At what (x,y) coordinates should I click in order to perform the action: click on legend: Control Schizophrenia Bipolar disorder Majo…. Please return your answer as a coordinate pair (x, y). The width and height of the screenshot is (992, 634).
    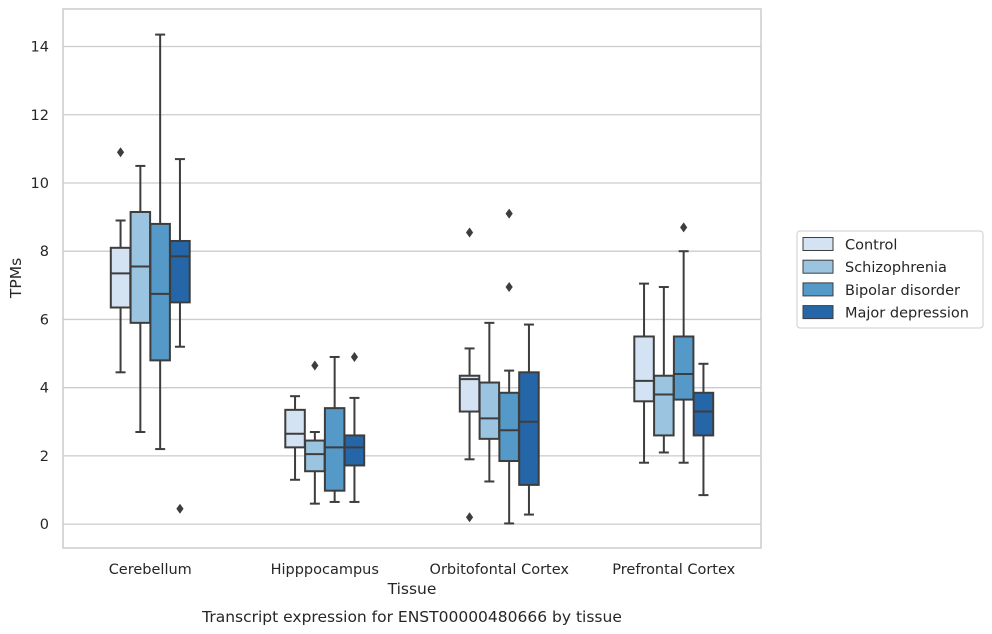
    Looking at the image, I should click on (890, 279).